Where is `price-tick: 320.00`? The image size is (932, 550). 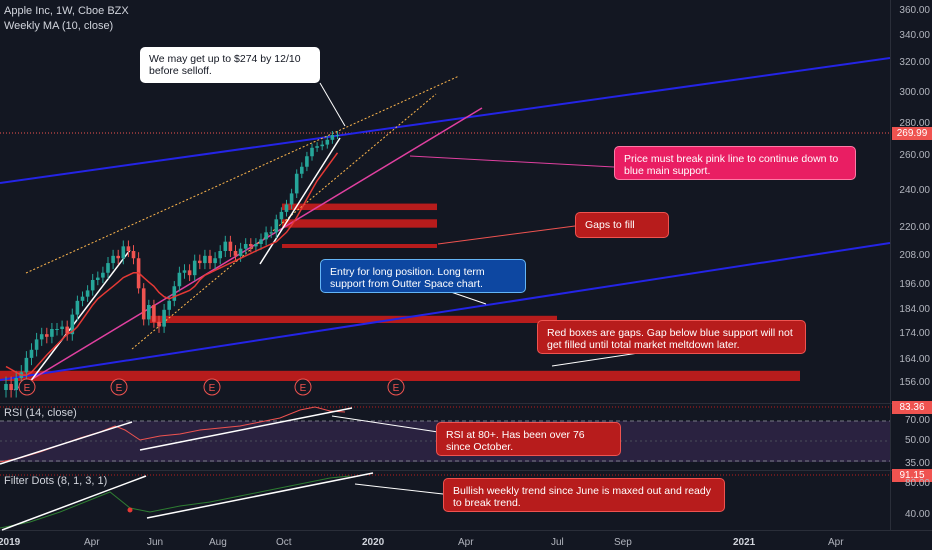
price-tick: 320.00 is located at coordinates (914, 62).